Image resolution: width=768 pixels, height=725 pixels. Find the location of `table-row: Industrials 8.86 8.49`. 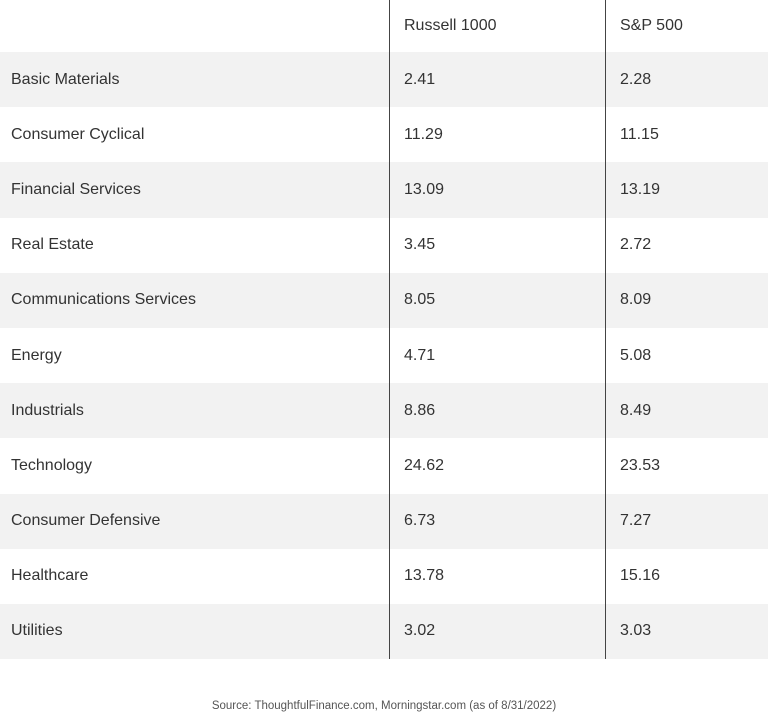

table-row: Industrials 8.86 8.49 is located at coordinates (384, 411).